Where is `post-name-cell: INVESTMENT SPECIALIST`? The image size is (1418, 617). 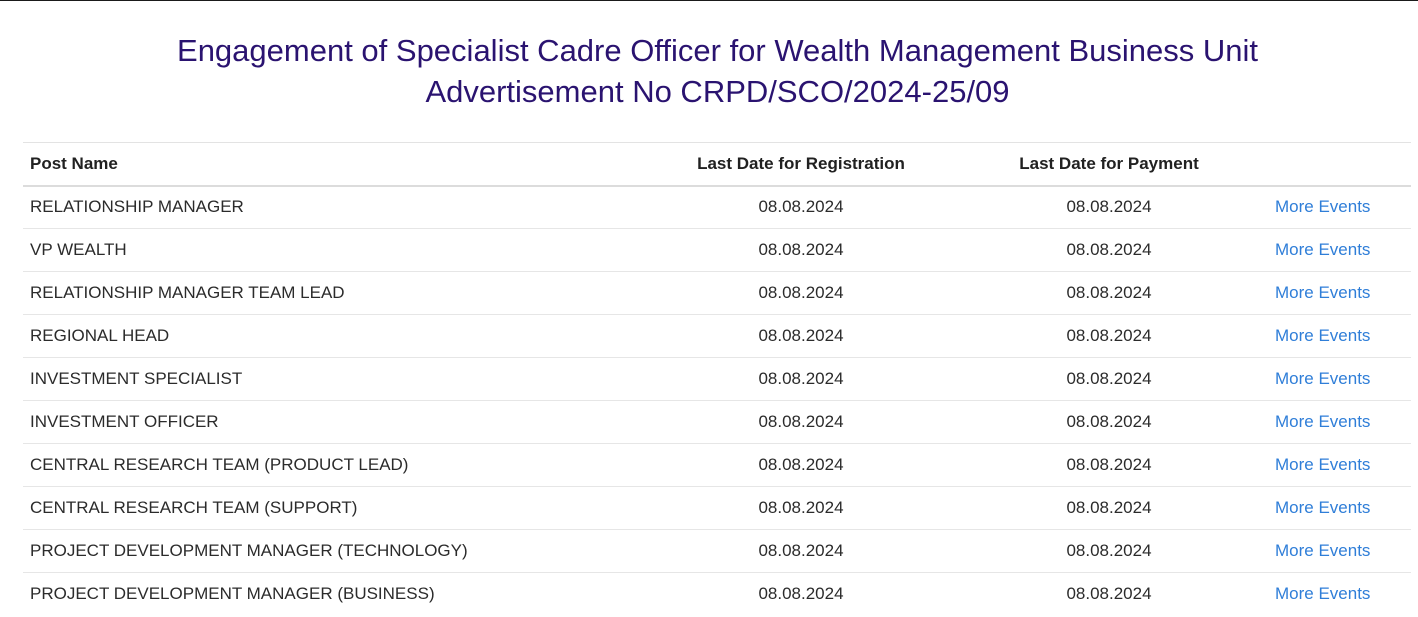
post-name-cell: INVESTMENT SPECIALIST is located at coordinates (136, 378).